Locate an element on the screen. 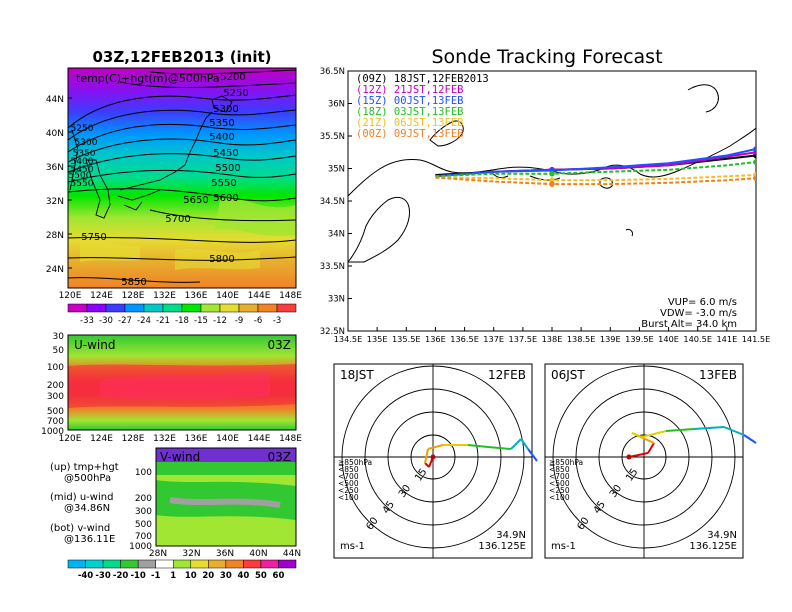  wind-colorbar-label: 20 is located at coordinates (208, 576).